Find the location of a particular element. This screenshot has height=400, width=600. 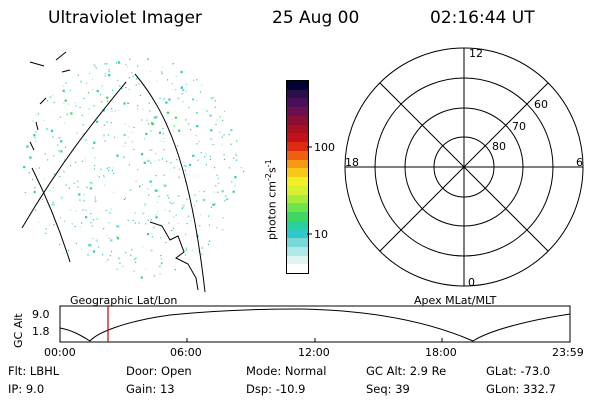

colorbar-tick-10: 10 is located at coordinates (321, 234).